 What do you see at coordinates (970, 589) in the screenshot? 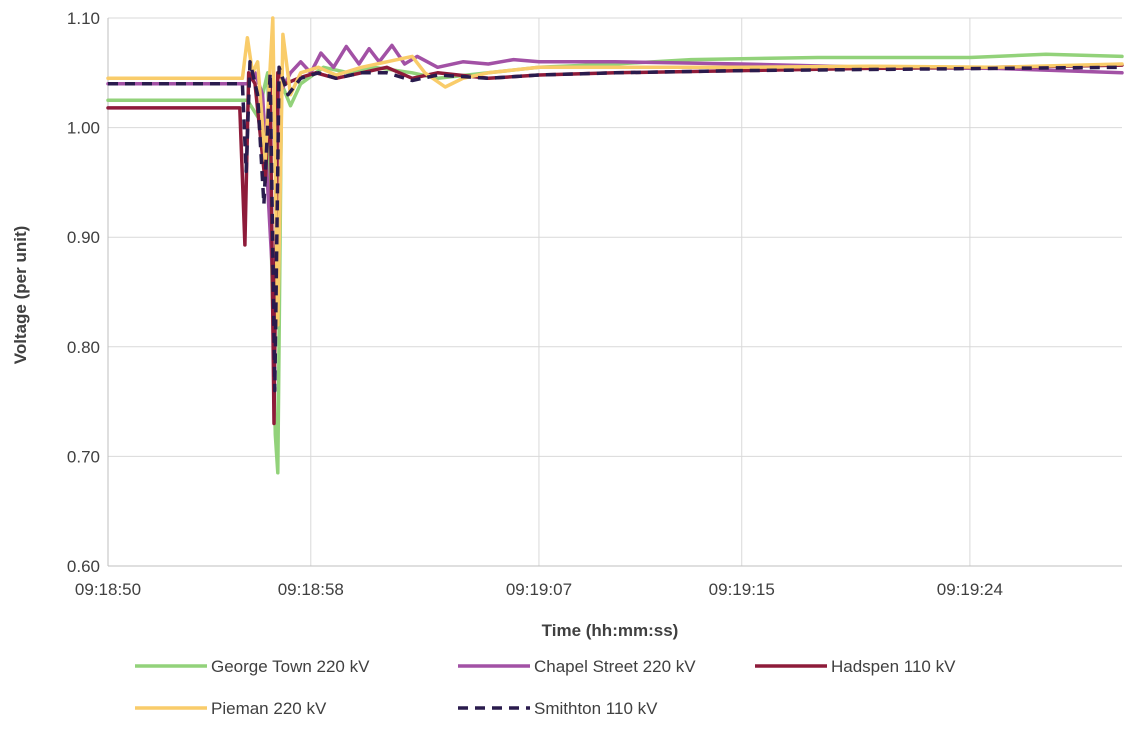
I see `x-tick-label: 09:19:24` at bounding box center [970, 589].